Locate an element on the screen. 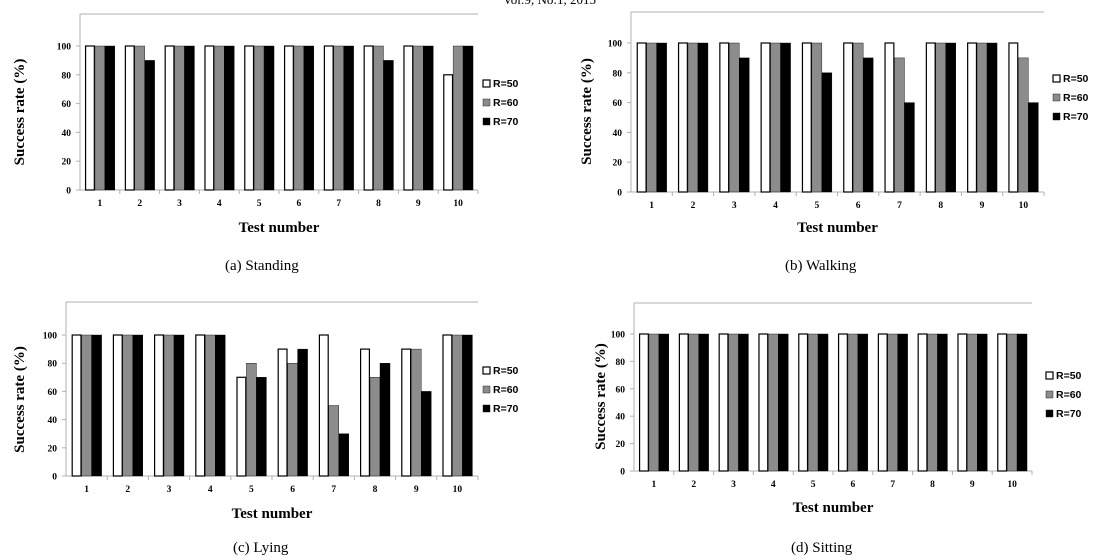 The height and width of the screenshot is (560, 1099). walking-legend-label: R=50 is located at coordinates (1076, 79).